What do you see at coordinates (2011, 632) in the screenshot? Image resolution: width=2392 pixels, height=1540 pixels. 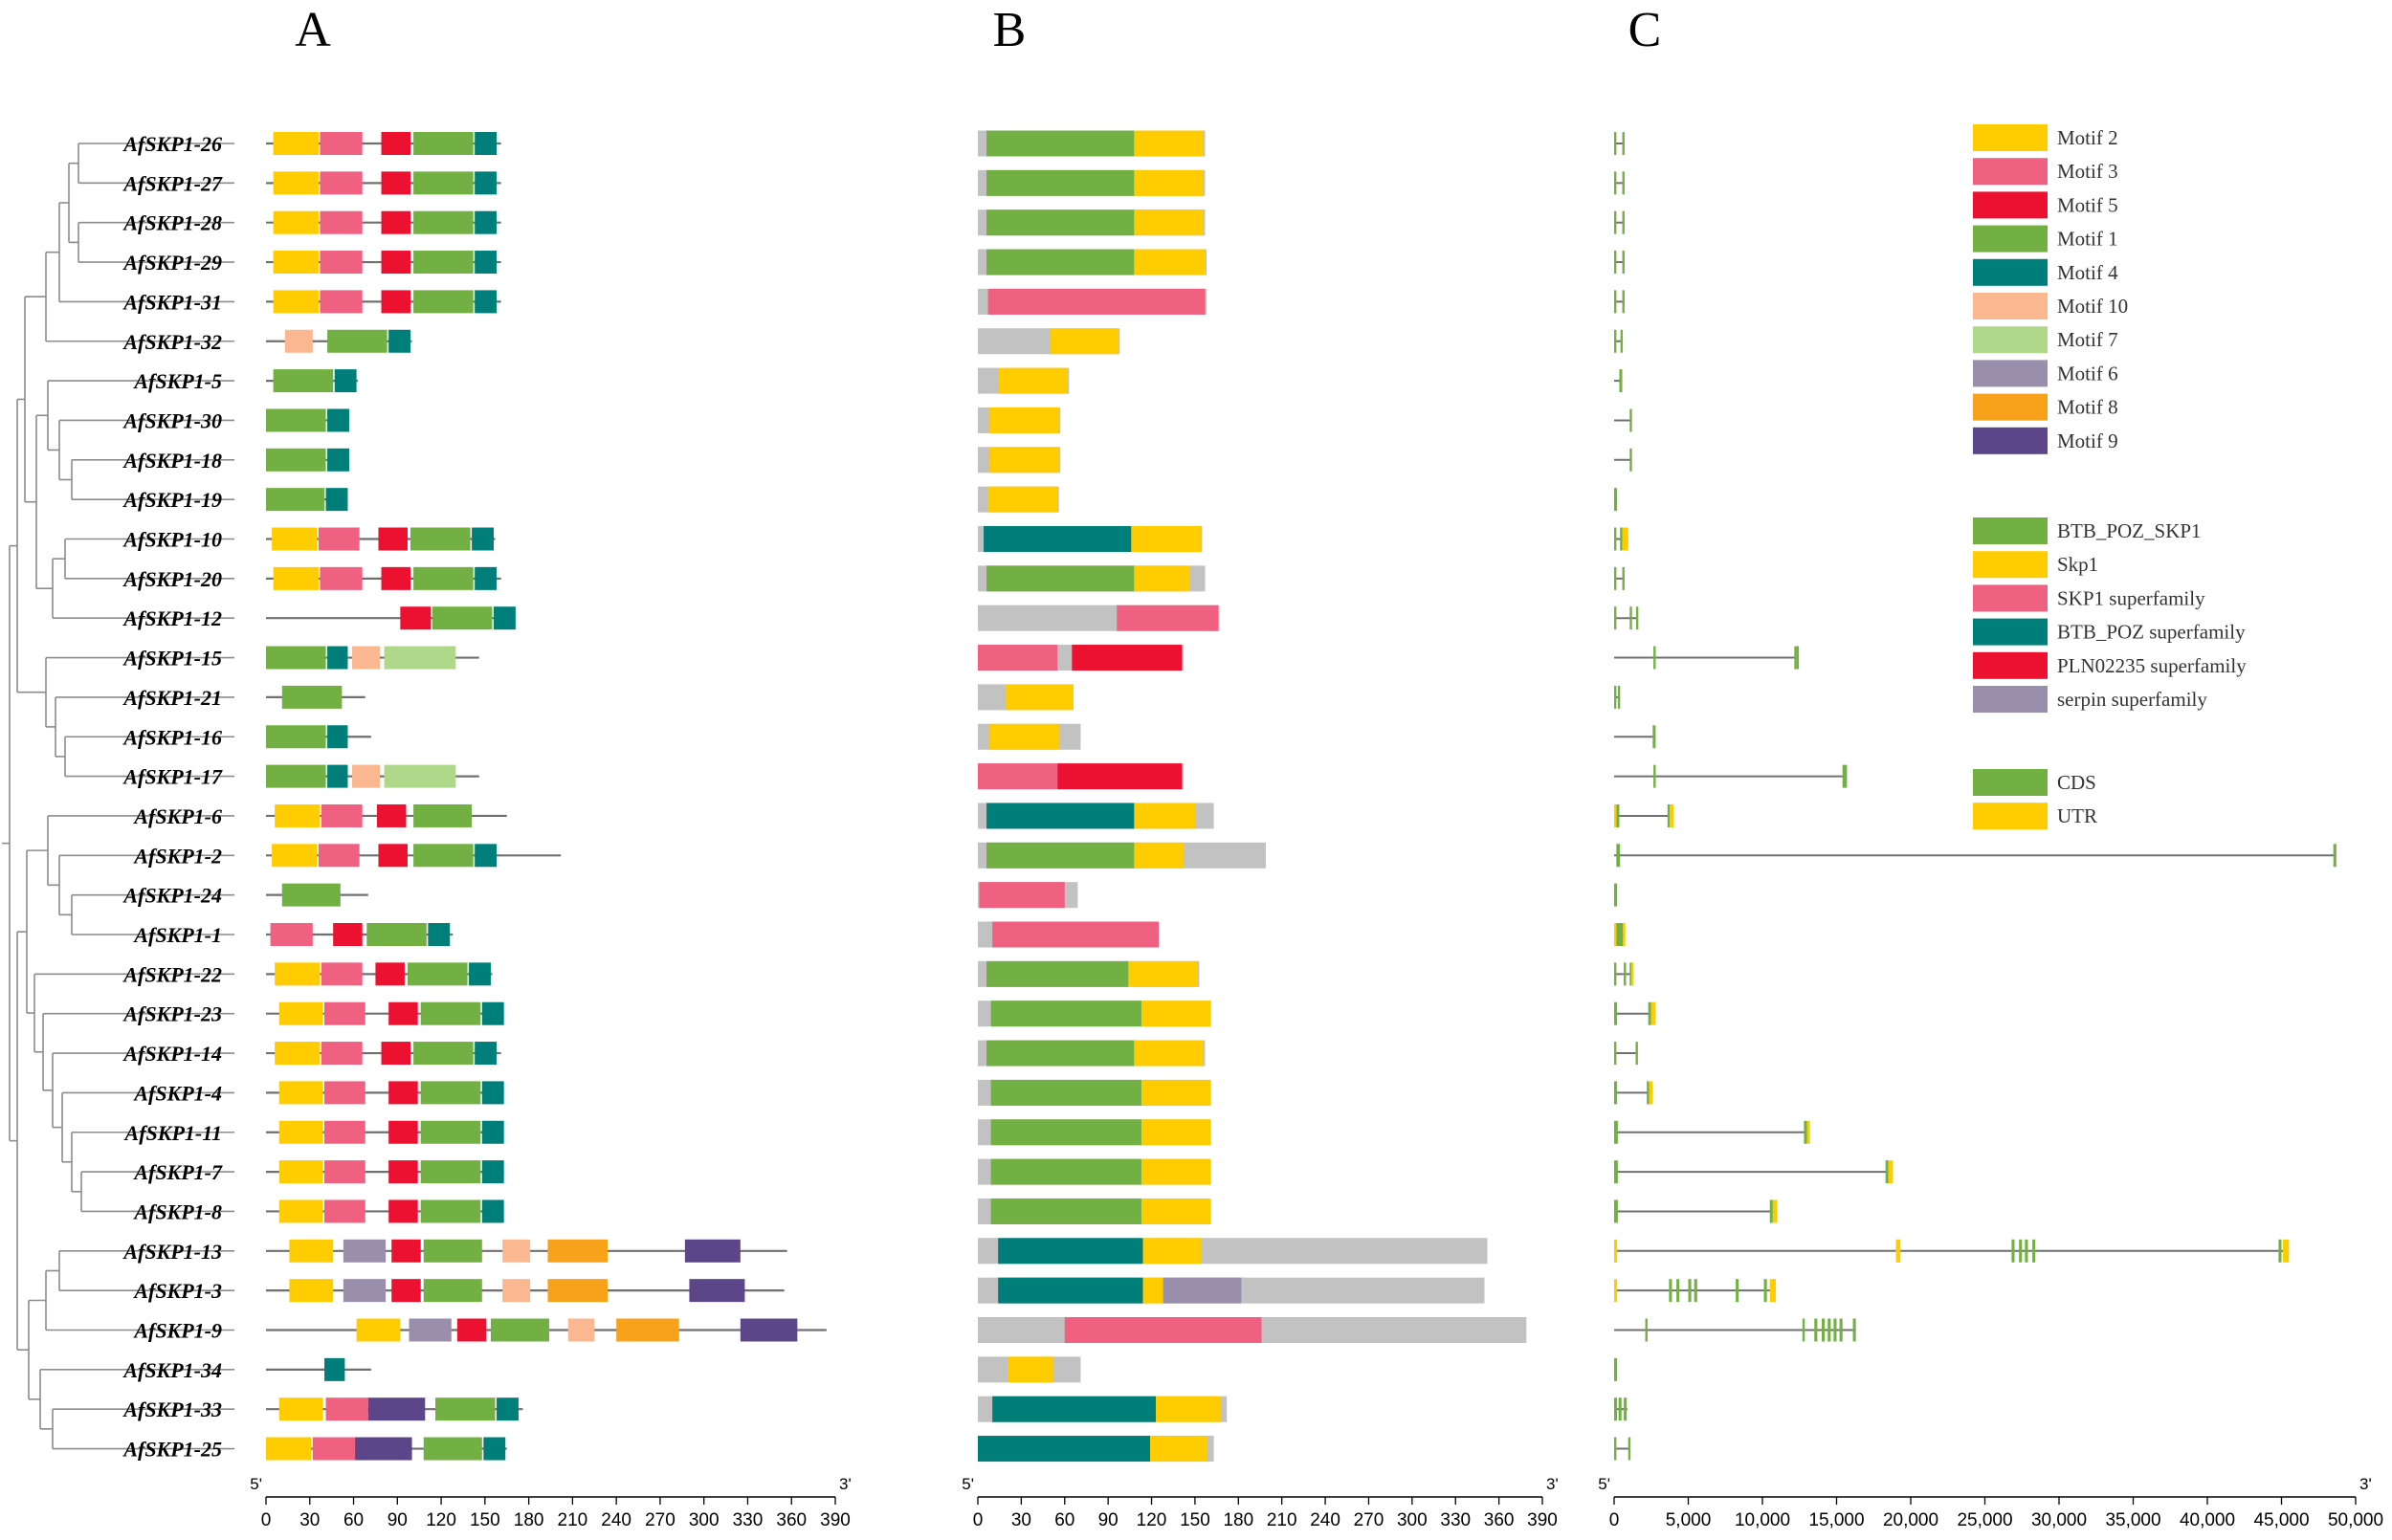 I see `legend-domain-swatch` at bounding box center [2011, 632].